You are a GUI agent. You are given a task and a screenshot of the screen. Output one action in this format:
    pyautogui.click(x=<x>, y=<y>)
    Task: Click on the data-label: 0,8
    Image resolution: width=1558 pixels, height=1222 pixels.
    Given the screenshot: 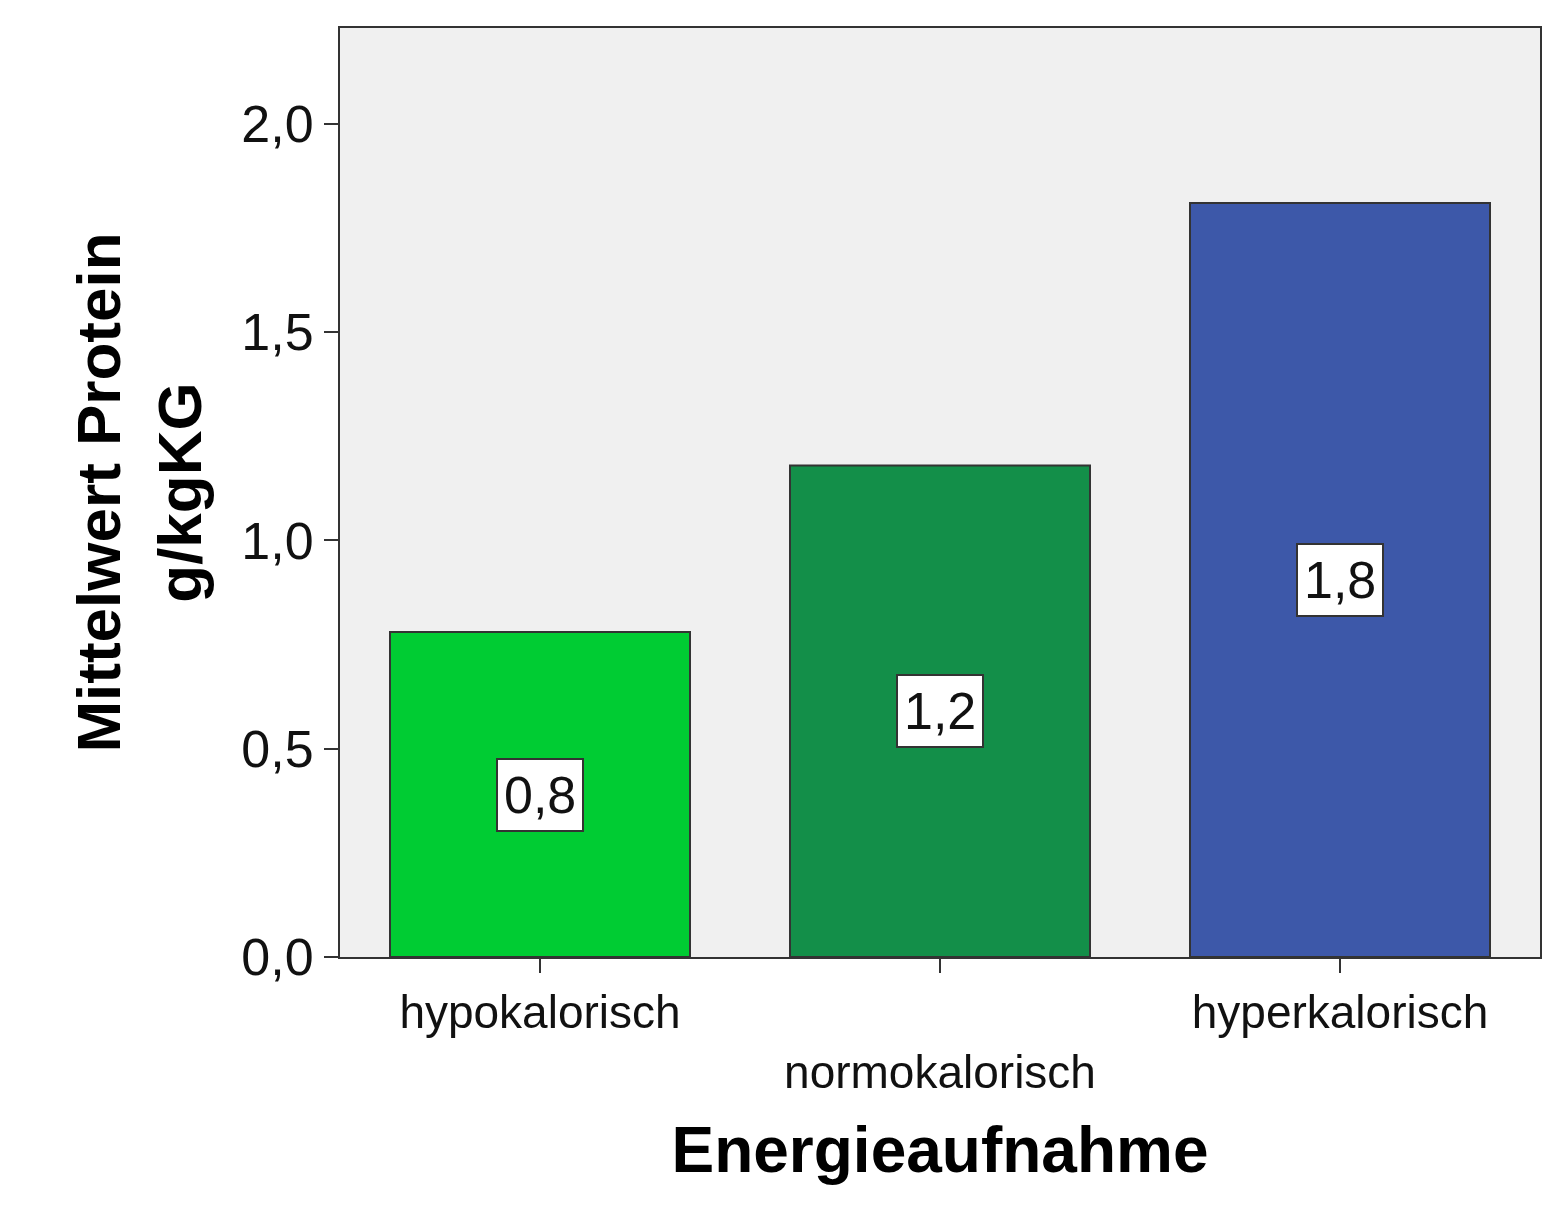 What is the action you would take?
    pyautogui.click(x=540, y=795)
    